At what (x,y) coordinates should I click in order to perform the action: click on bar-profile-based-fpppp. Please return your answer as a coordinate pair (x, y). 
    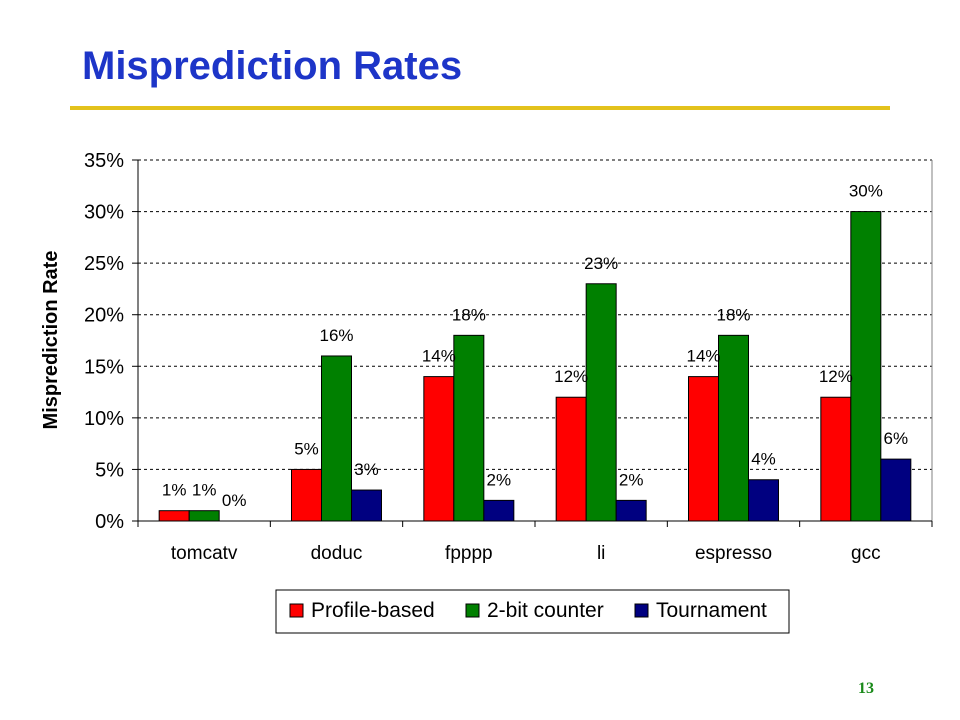
    Looking at the image, I should click on (439, 449).